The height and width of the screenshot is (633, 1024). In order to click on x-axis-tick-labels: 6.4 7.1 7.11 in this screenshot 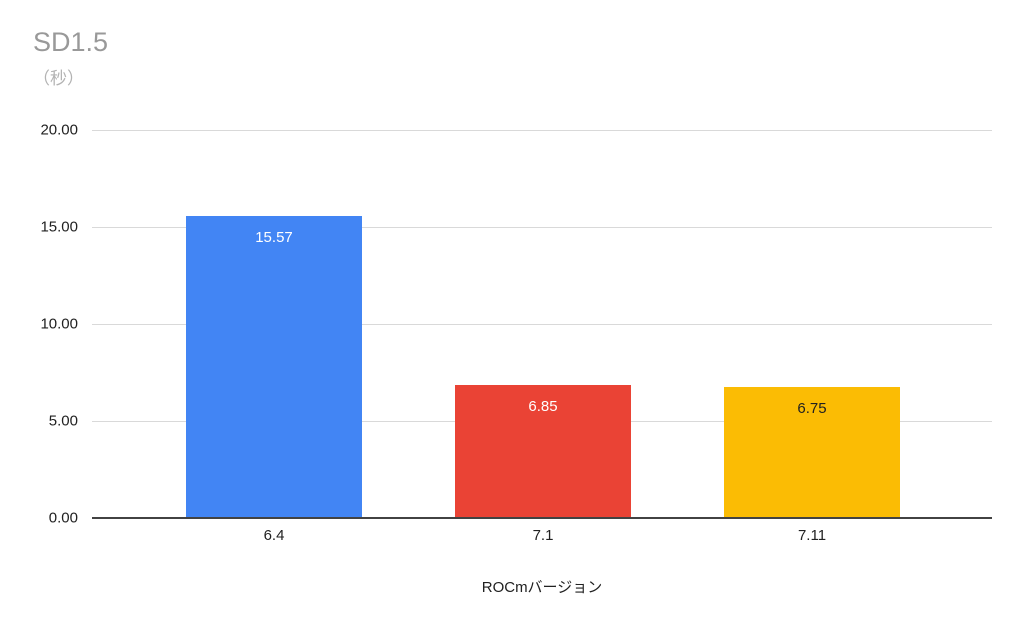, I will do `click(542, 538)`.